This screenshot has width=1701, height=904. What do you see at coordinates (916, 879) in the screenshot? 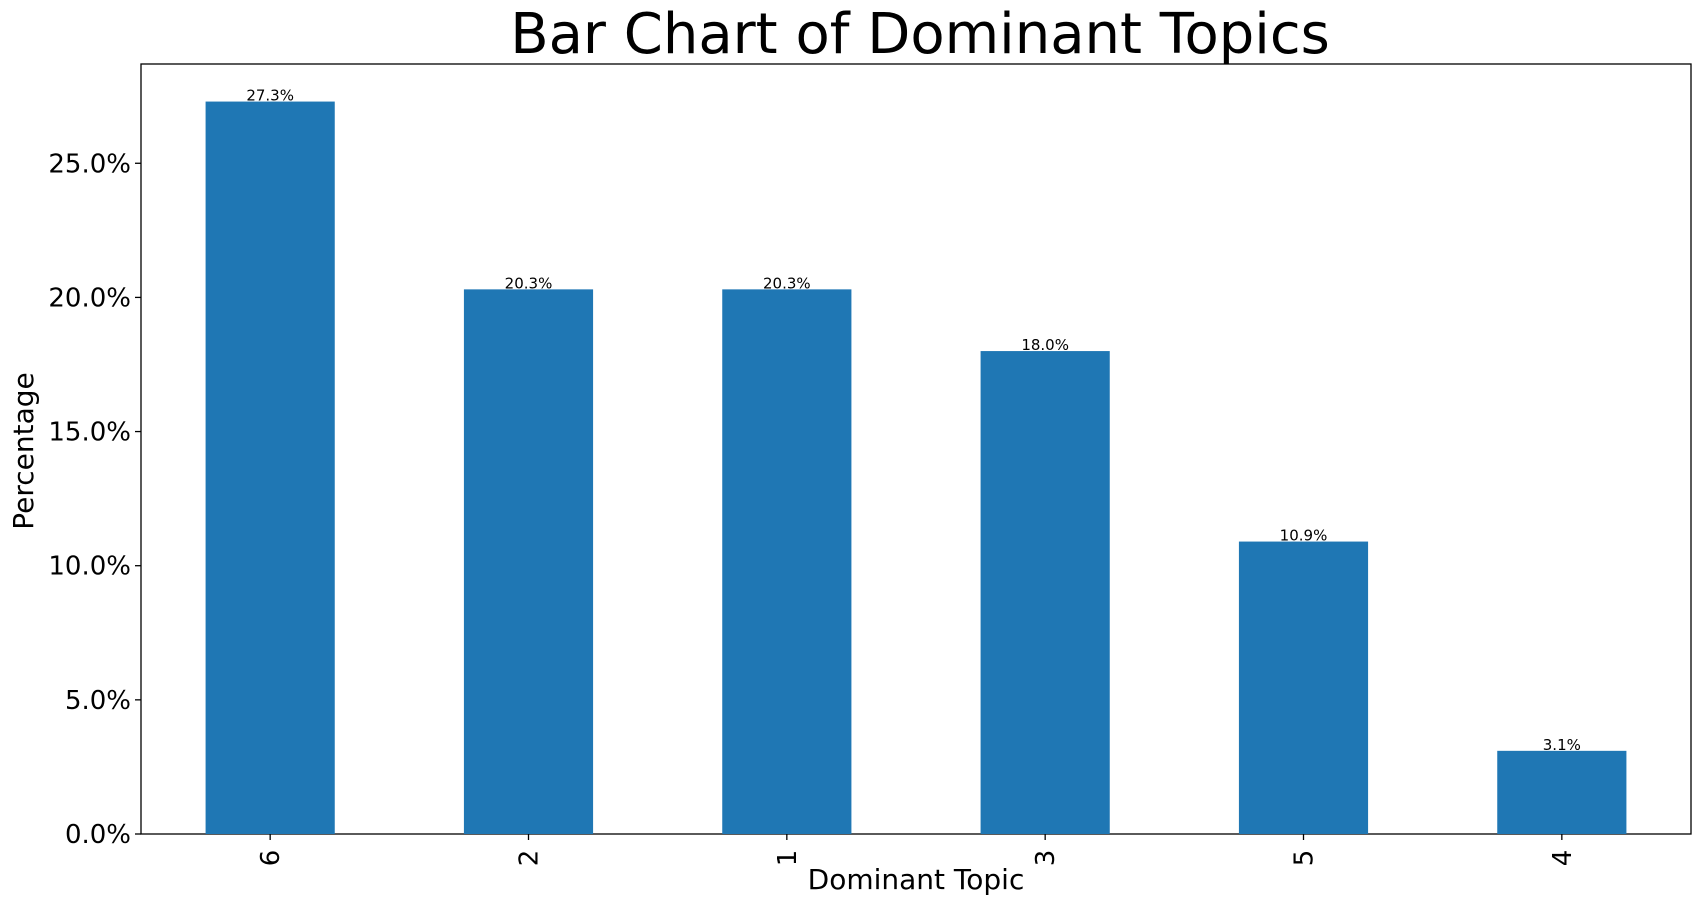
I see `x-axis-label: Dominant Topic` at bounding box center [916, 879].